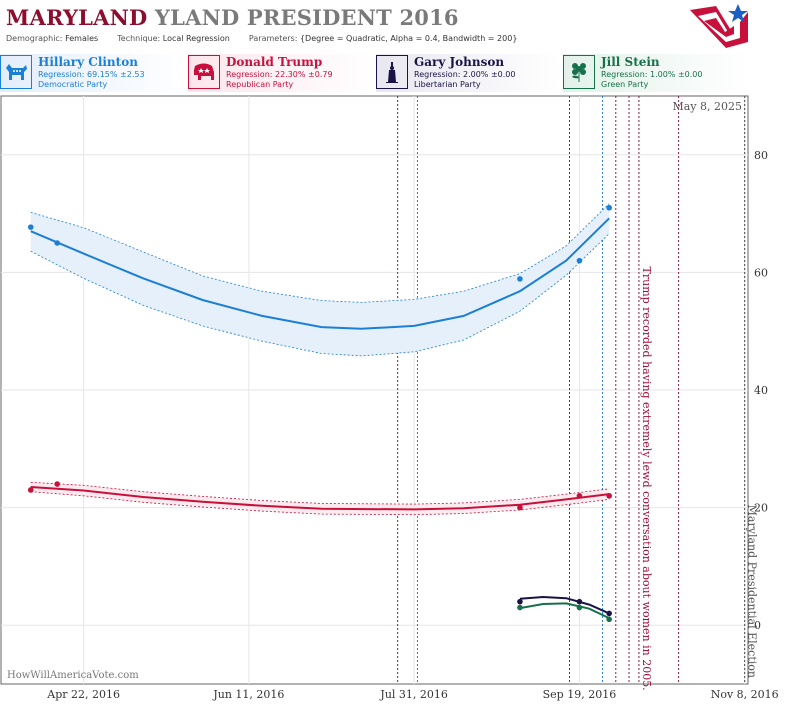 Image resolution: width=789 pixels, height=704 pixels. I want to click on technique-value: Local Regression, so click(196, 38).